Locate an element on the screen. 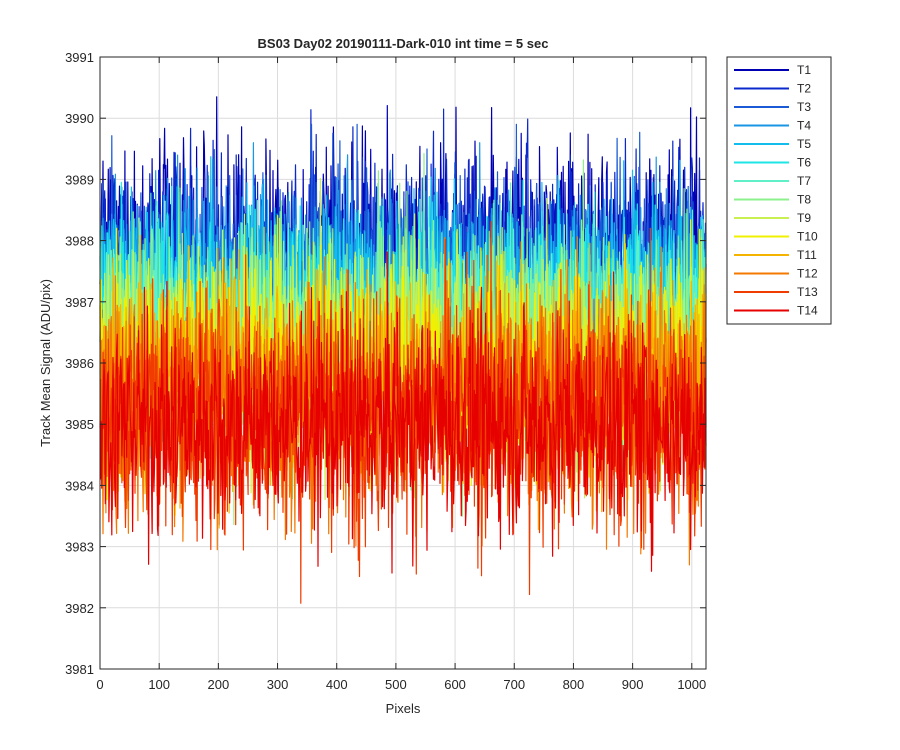  legend-label: T7 is located at coordinates (804, 181).